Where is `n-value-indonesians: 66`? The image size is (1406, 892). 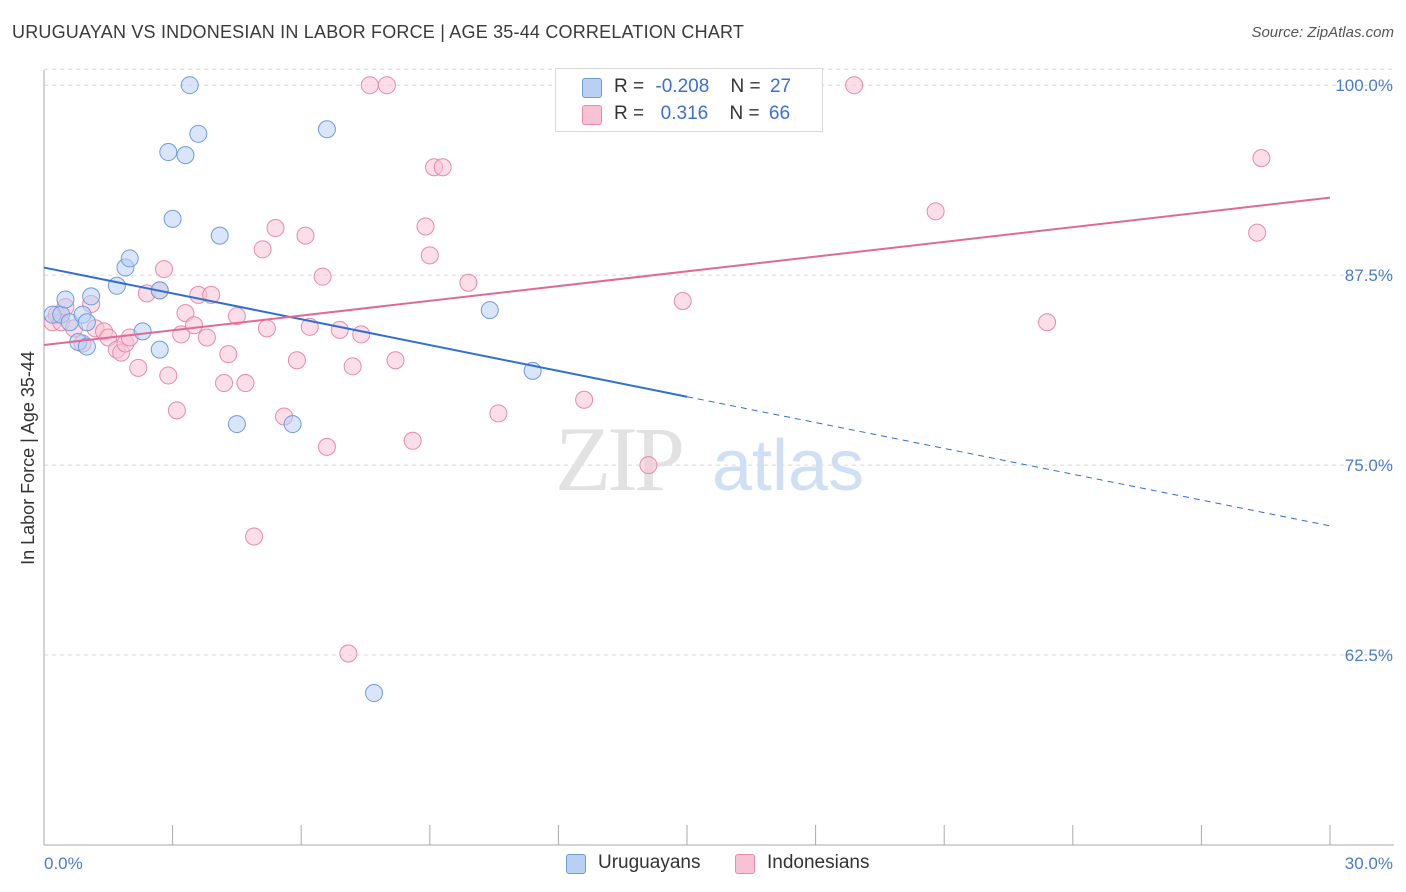 n-value-indonesians: 66 is located at coordinates (779, 113).